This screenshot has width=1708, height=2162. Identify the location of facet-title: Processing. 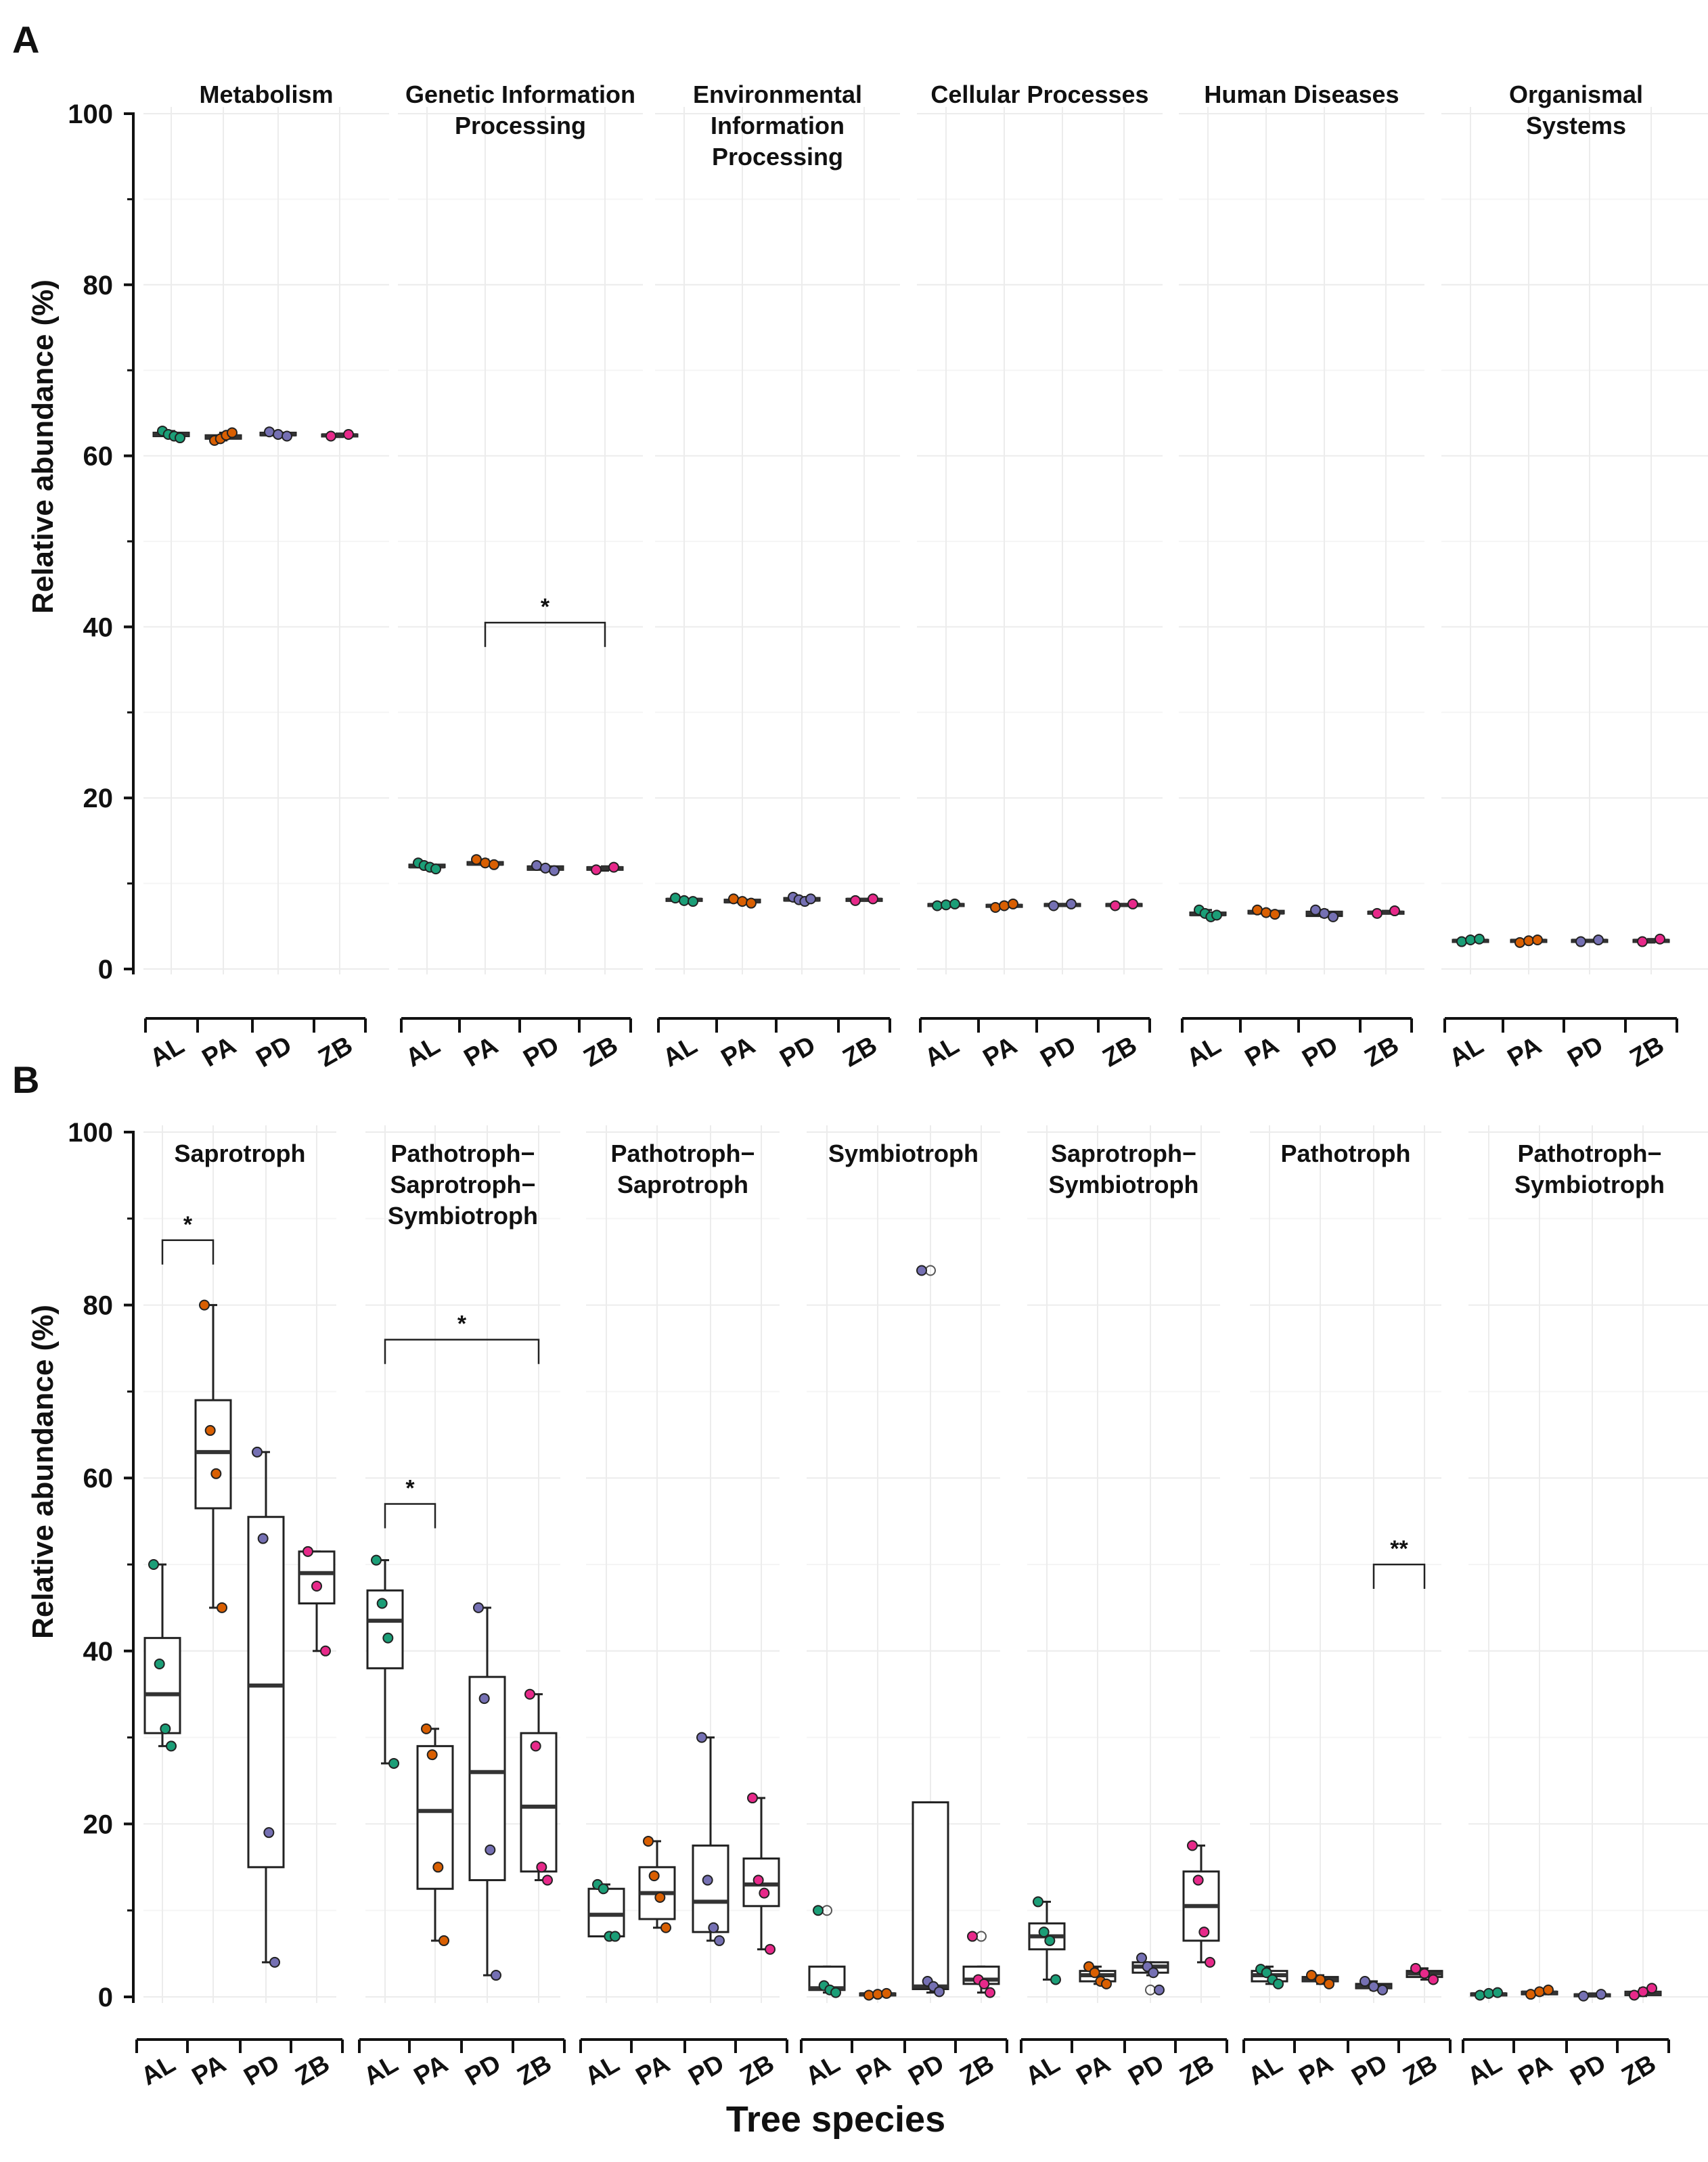
(520, 125).